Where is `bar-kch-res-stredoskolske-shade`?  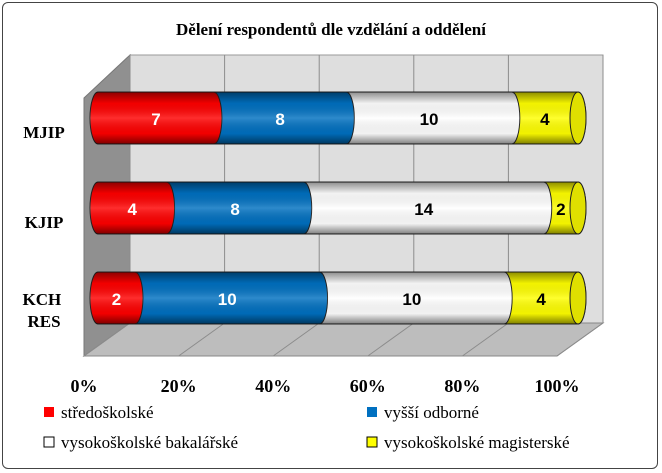
bar-kch-res-stredoskolske-shade is located at coordinates (116, 298).